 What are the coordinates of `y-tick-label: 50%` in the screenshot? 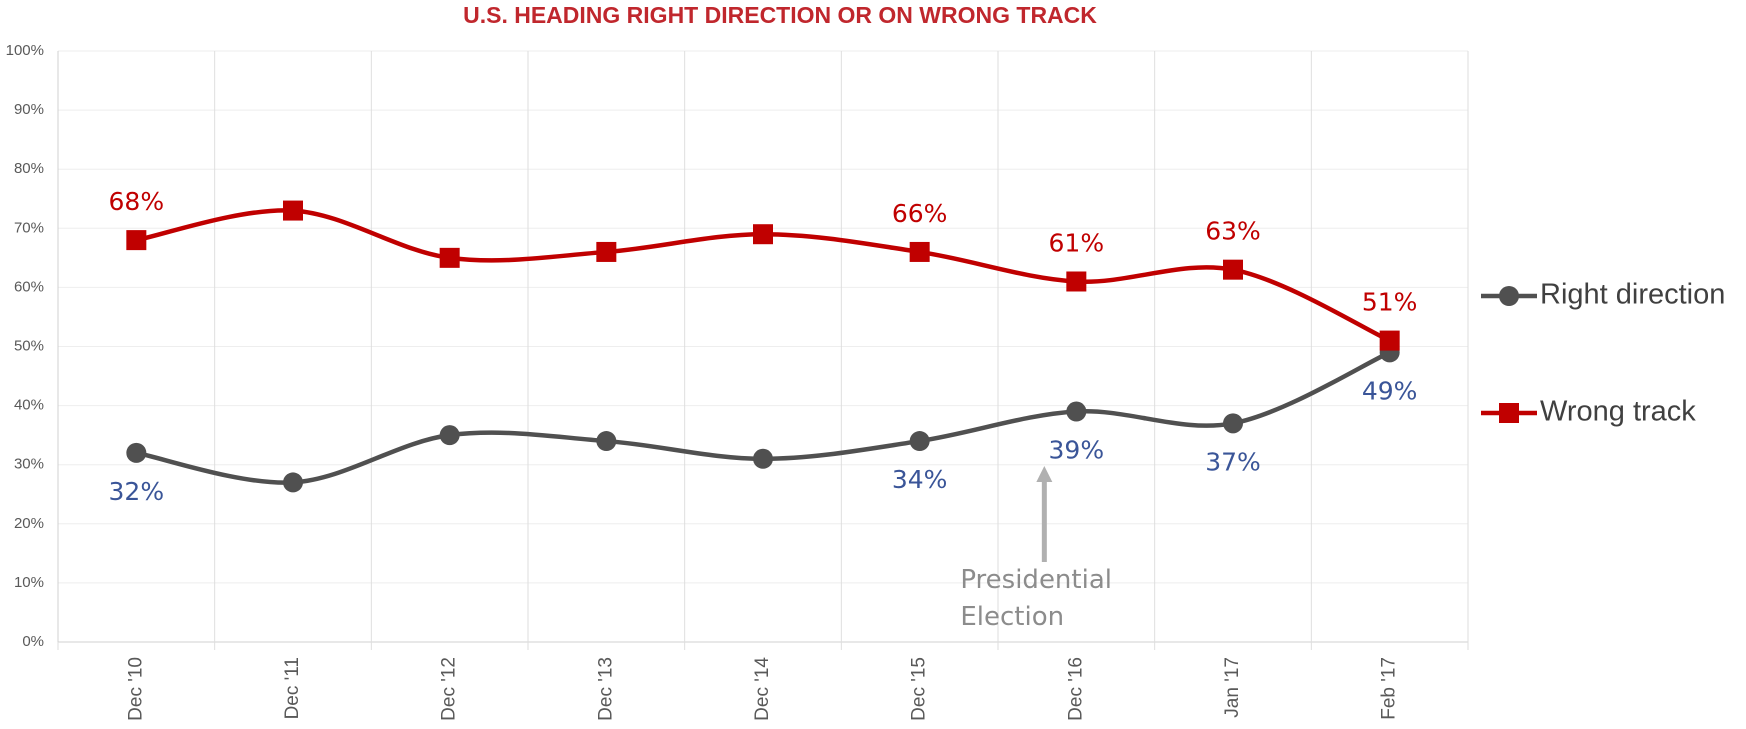 It's located at (29, 345).